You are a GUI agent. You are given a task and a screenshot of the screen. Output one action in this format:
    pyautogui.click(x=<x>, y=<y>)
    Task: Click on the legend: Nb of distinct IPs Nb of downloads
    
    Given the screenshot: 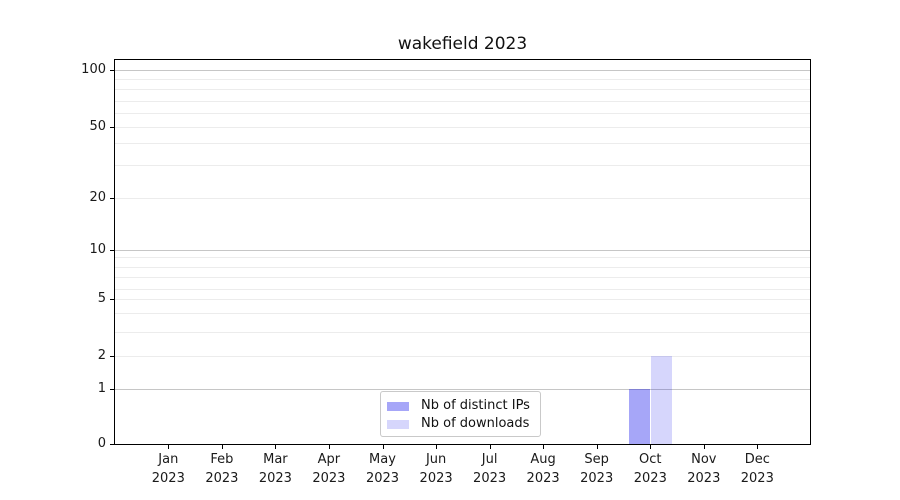 What is the action you would take?
    pyautogui.click(x=460, y=414)
    